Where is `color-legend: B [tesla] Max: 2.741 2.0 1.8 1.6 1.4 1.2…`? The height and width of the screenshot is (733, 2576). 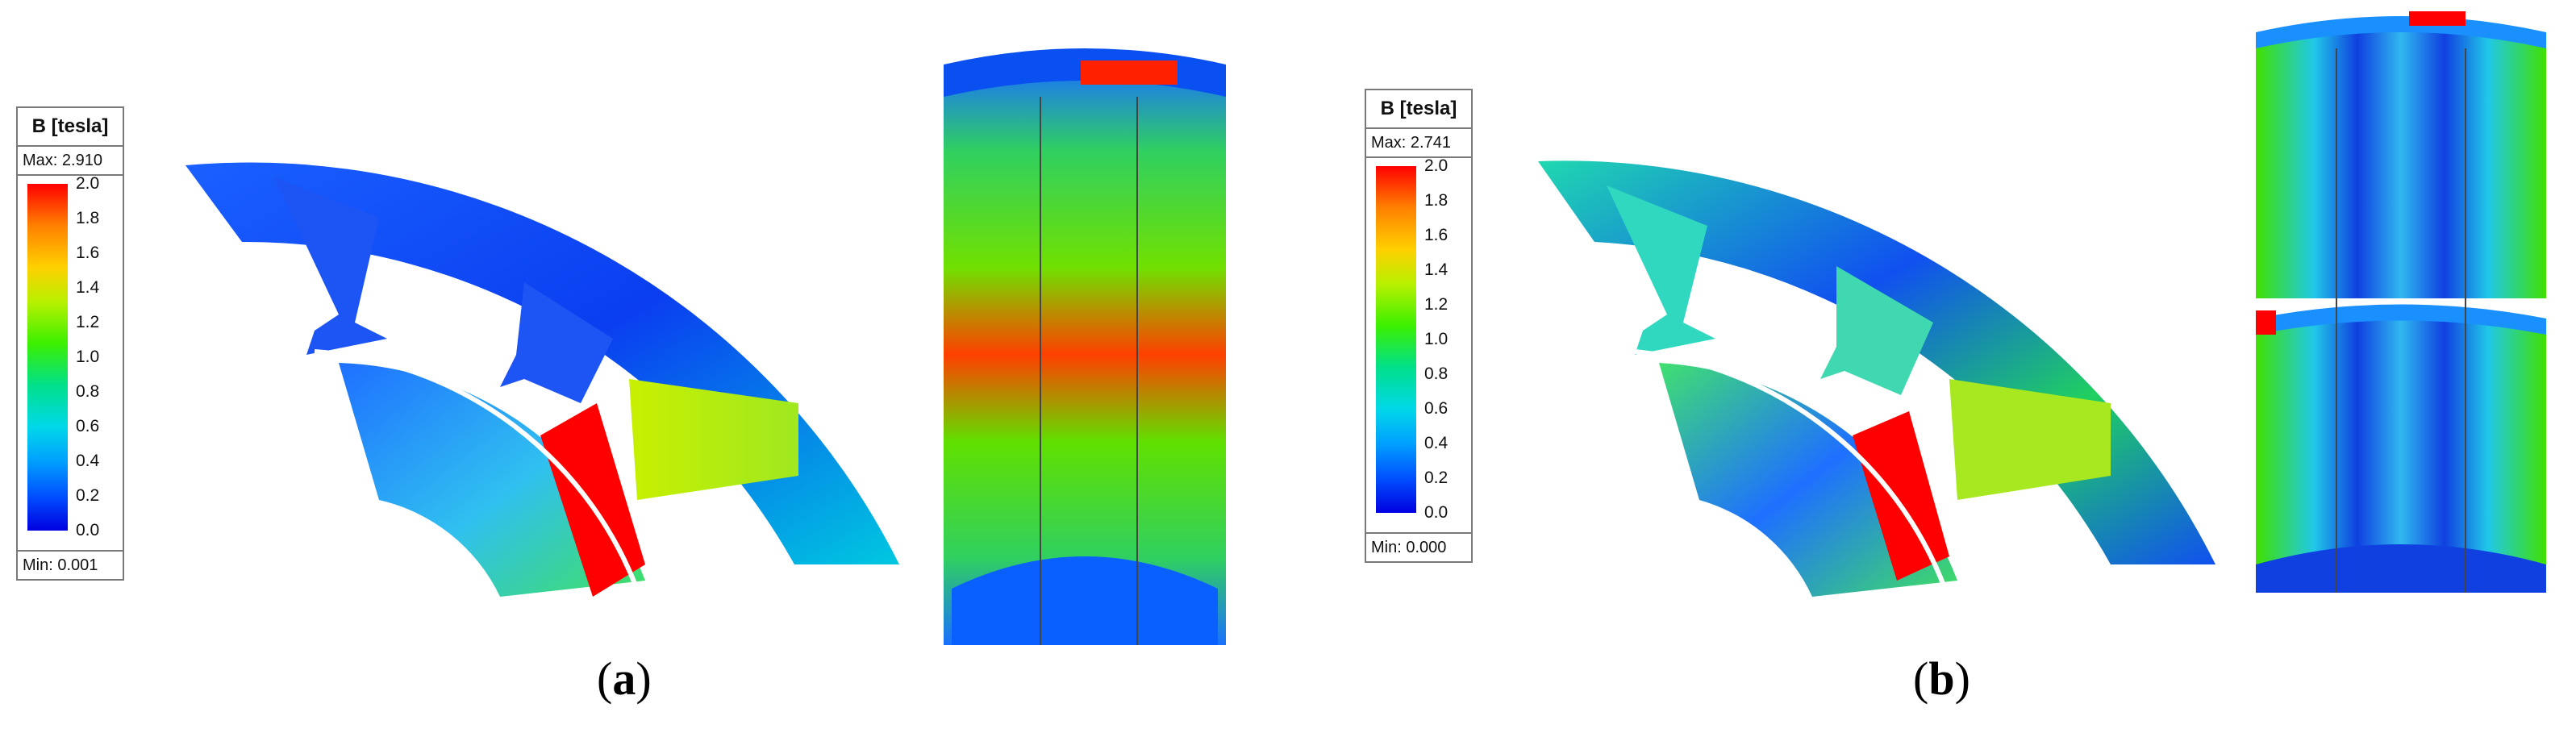
color-legend: B [tesla] Max: 2.741 2.0 1.8 1.6 1.4 1.2… is located at coordinates (1419, 326).